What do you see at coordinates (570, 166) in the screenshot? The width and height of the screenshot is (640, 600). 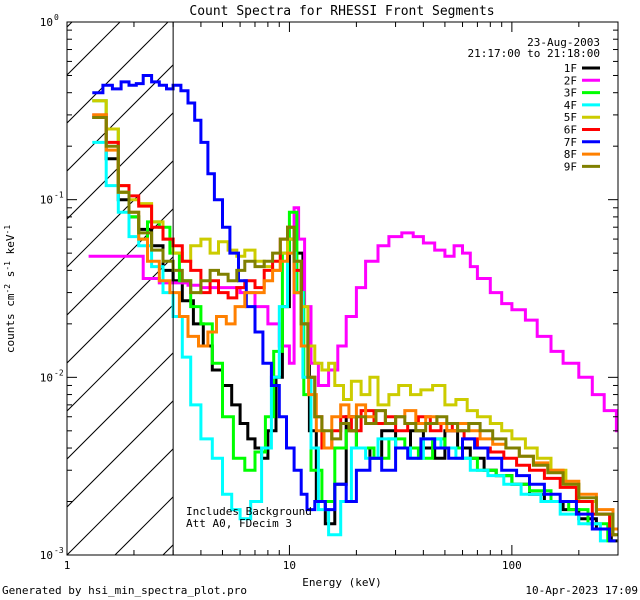 I see `legend-label-9f: 9F` at bounding box center [570, 166].